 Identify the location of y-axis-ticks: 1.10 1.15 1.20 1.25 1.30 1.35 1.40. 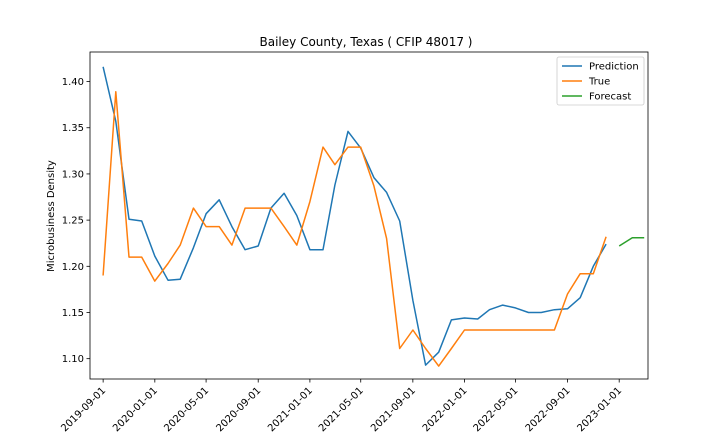
(76, 221).